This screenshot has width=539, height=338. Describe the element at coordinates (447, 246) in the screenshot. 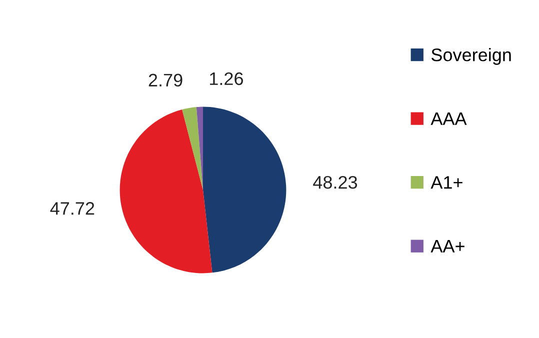

I see `legend-label: AA+` at that location.